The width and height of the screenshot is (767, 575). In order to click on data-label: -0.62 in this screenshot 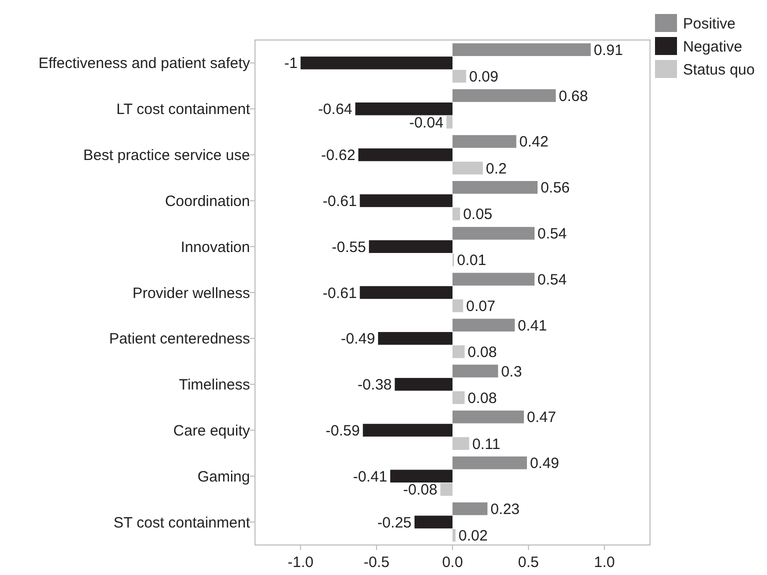, I will do `click(338, 155)`.